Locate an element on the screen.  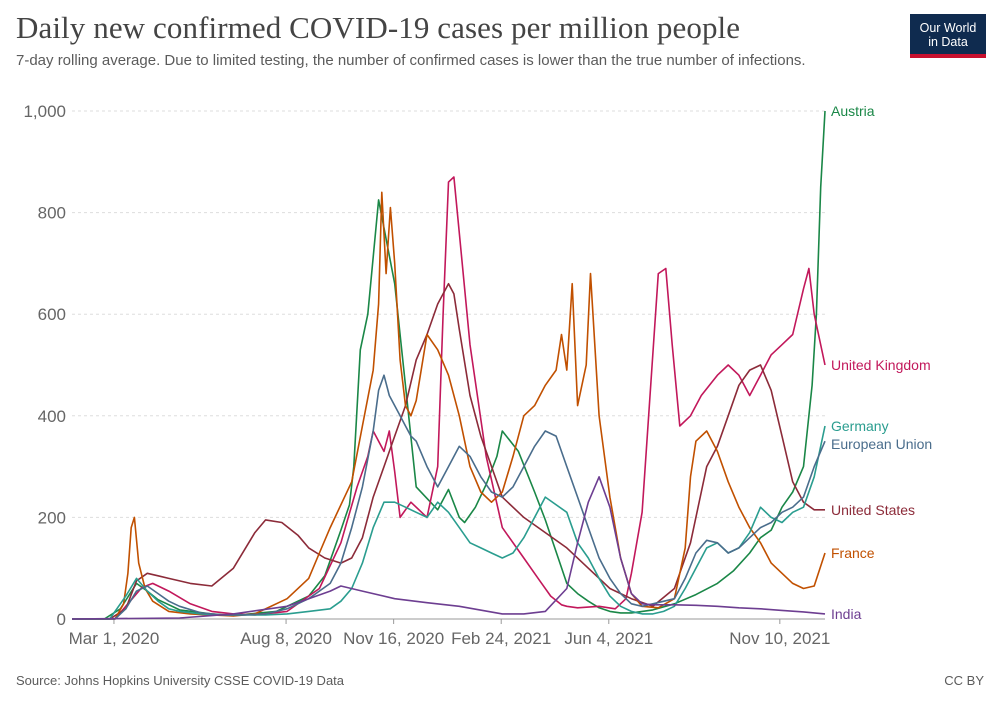
series-label-united-kingdom: United Kingdom is located at coordinates (881, 365).